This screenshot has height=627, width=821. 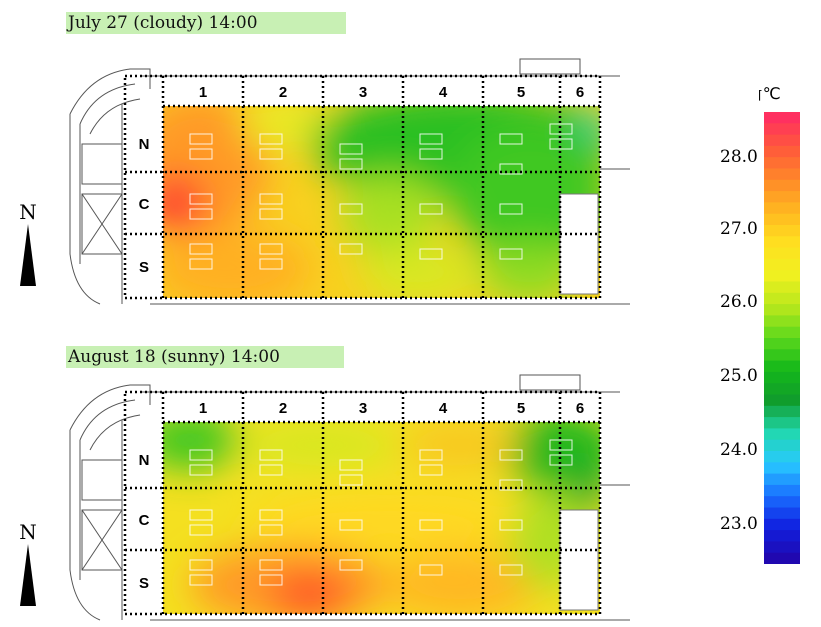 What do you see at coordinates (739, 302) in the screenshot?
I see `colorbar-tick: 26.0` at bounding box center [739, 302].